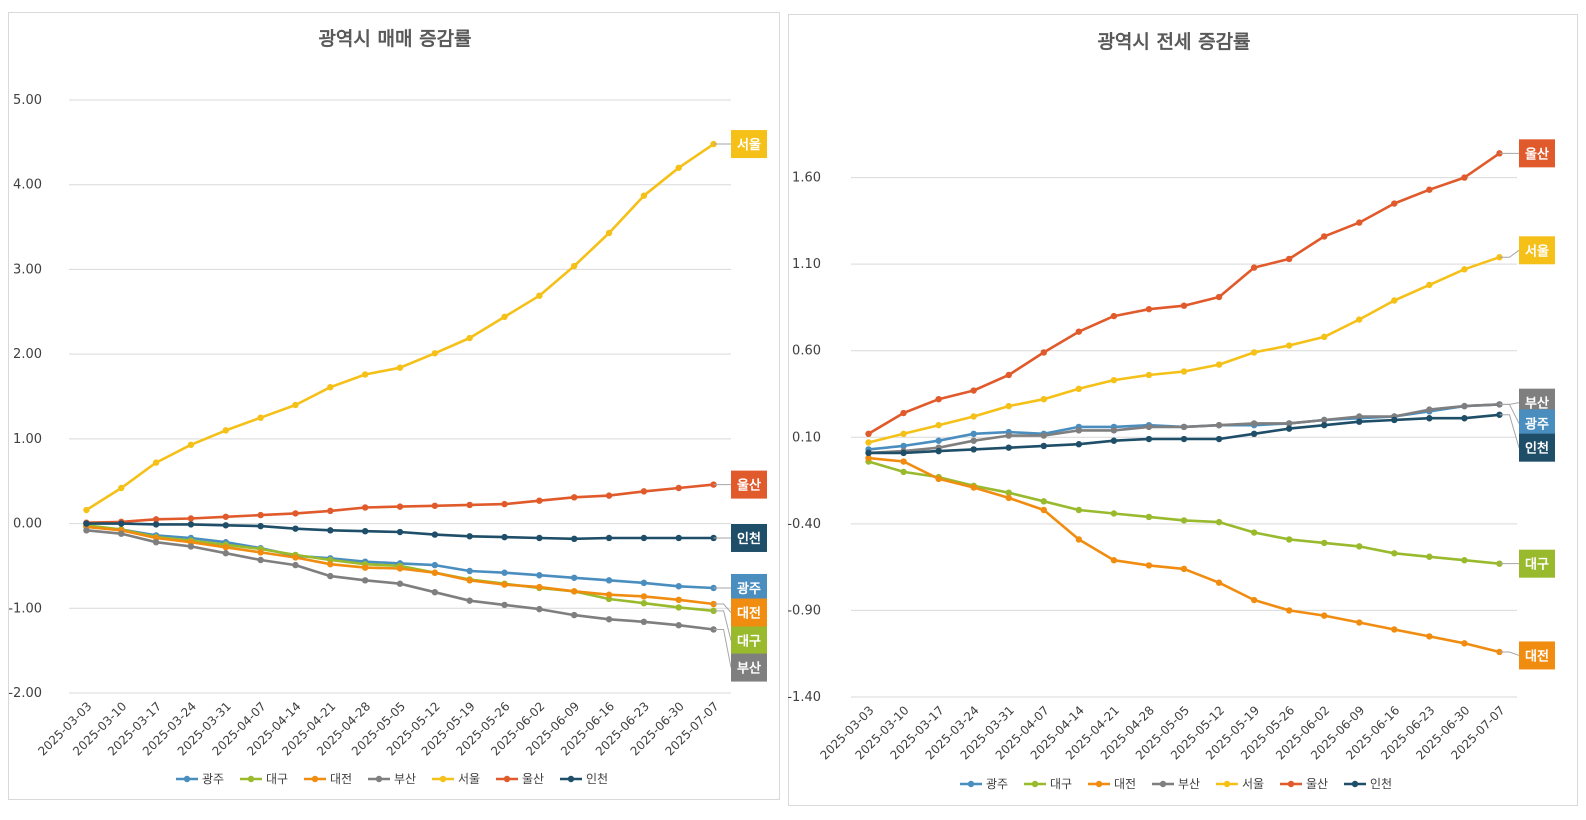 The image size is (1586, 820). What do you see at coordinates (25, 608) in the screenshot?
I see `y-tick-label: -1.00` at bounding box center [25, 608].